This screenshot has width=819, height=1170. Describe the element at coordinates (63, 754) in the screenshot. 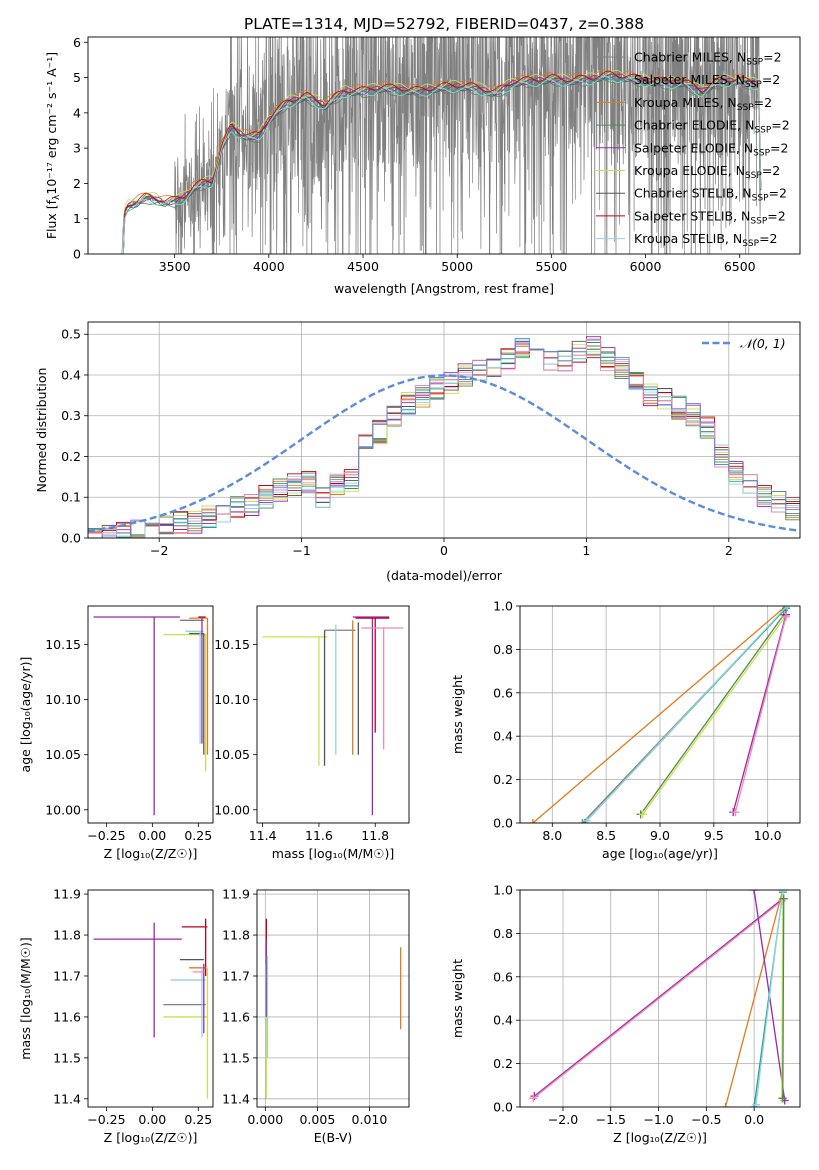

I see `age_vs_Z-ytick-label-1: 10.05` at that location.